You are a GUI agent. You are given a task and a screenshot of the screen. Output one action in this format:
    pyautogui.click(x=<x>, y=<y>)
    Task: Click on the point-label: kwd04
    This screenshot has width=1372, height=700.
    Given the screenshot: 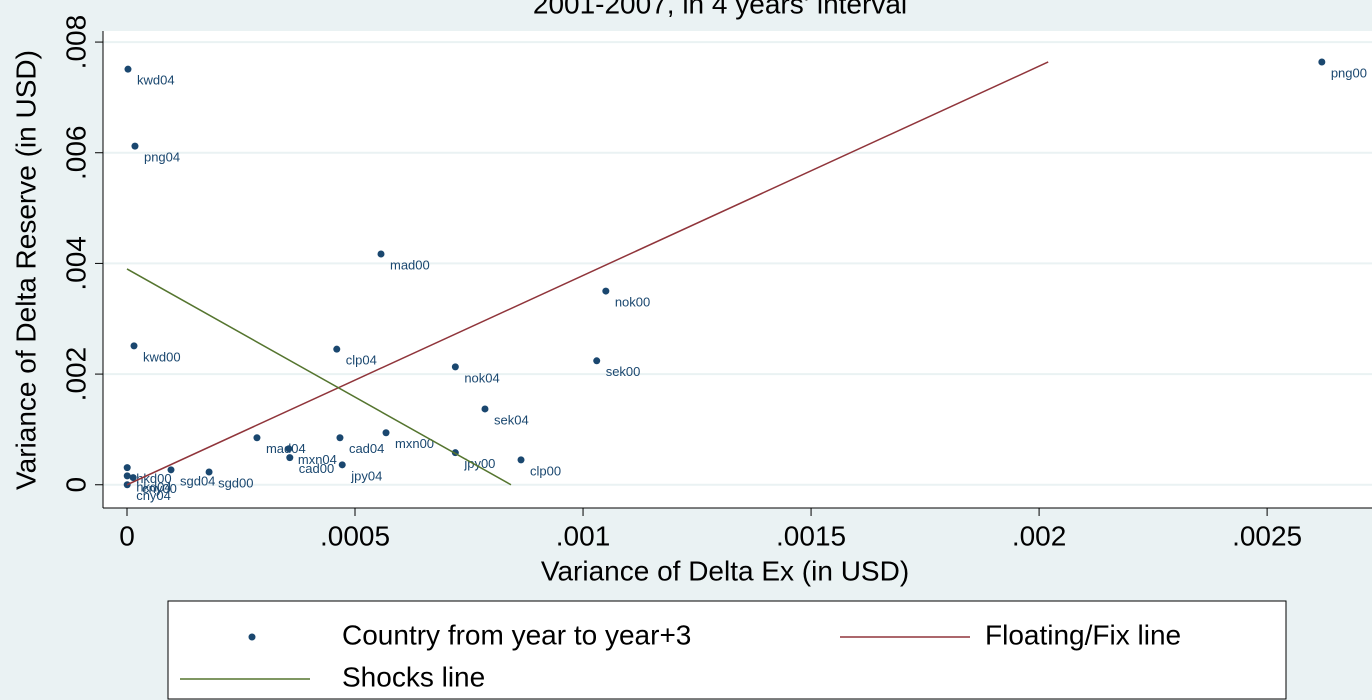 What is the action you would take?
    pyautogui.click(x=156, y=80)
    